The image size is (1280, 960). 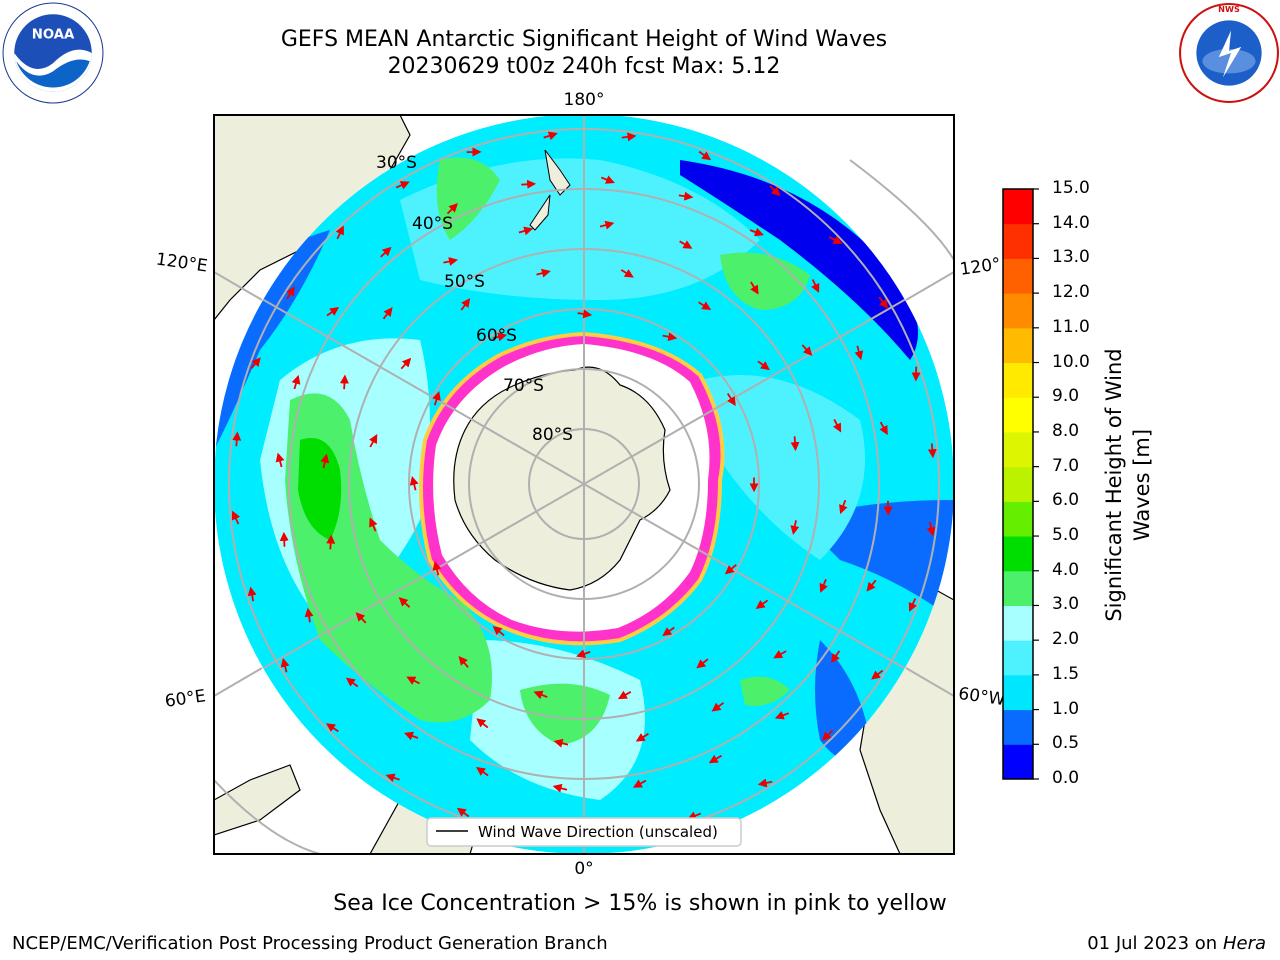 I want to click on colorbar, so click(x=1020, y=484).